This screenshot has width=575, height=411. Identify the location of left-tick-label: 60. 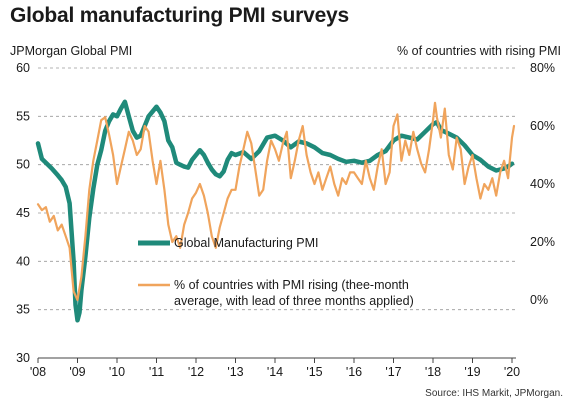
(23, 68).